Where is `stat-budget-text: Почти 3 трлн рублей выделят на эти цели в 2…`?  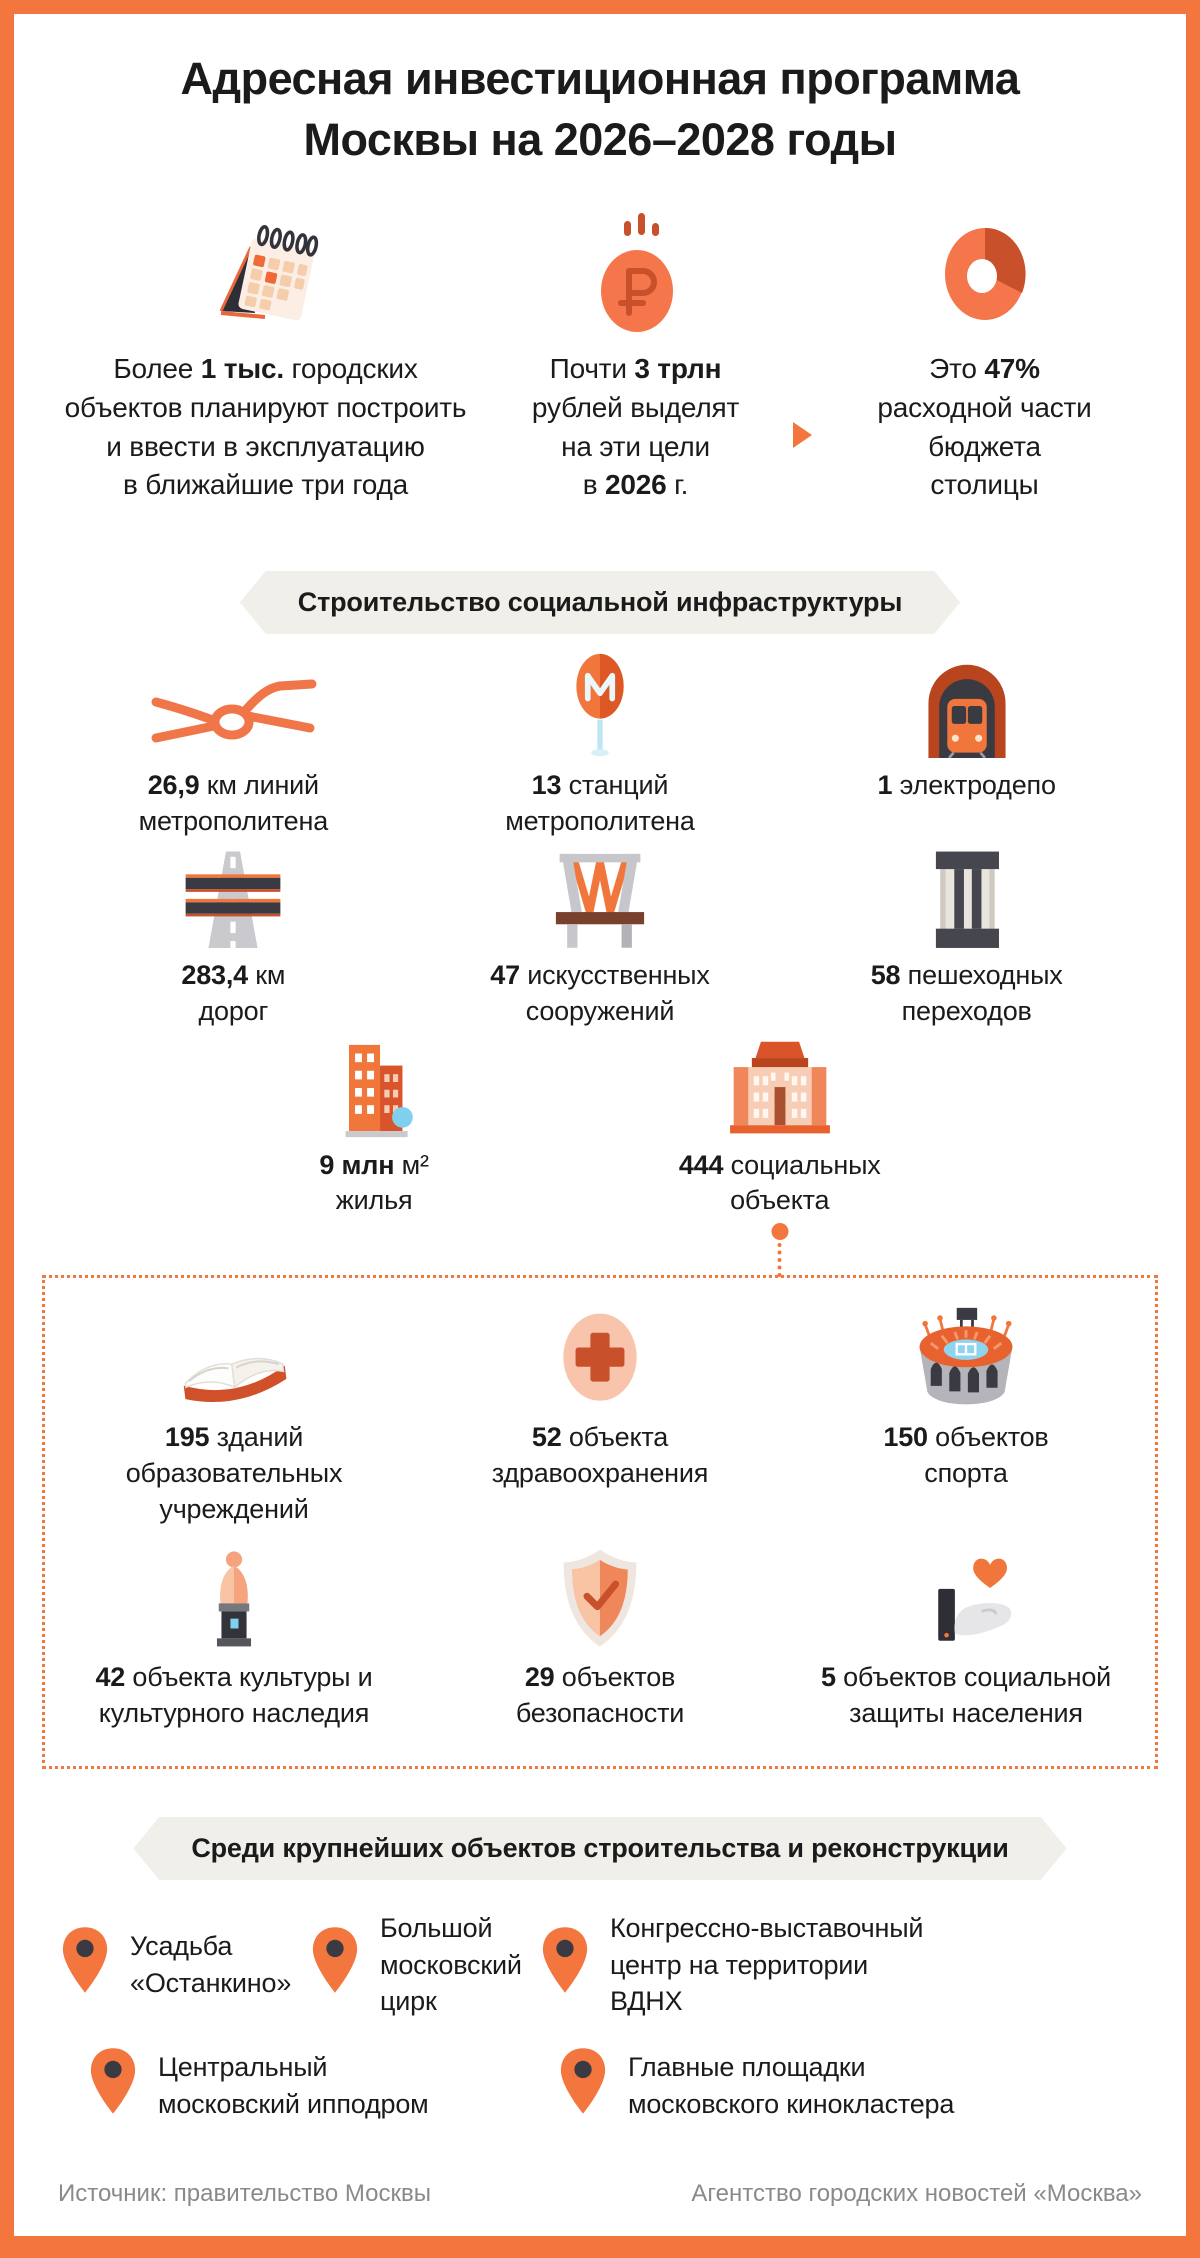 stat-budget-text: Почти 3 трлн рублей выделят на эти цели в 2… is located at coordinates (635, 427).